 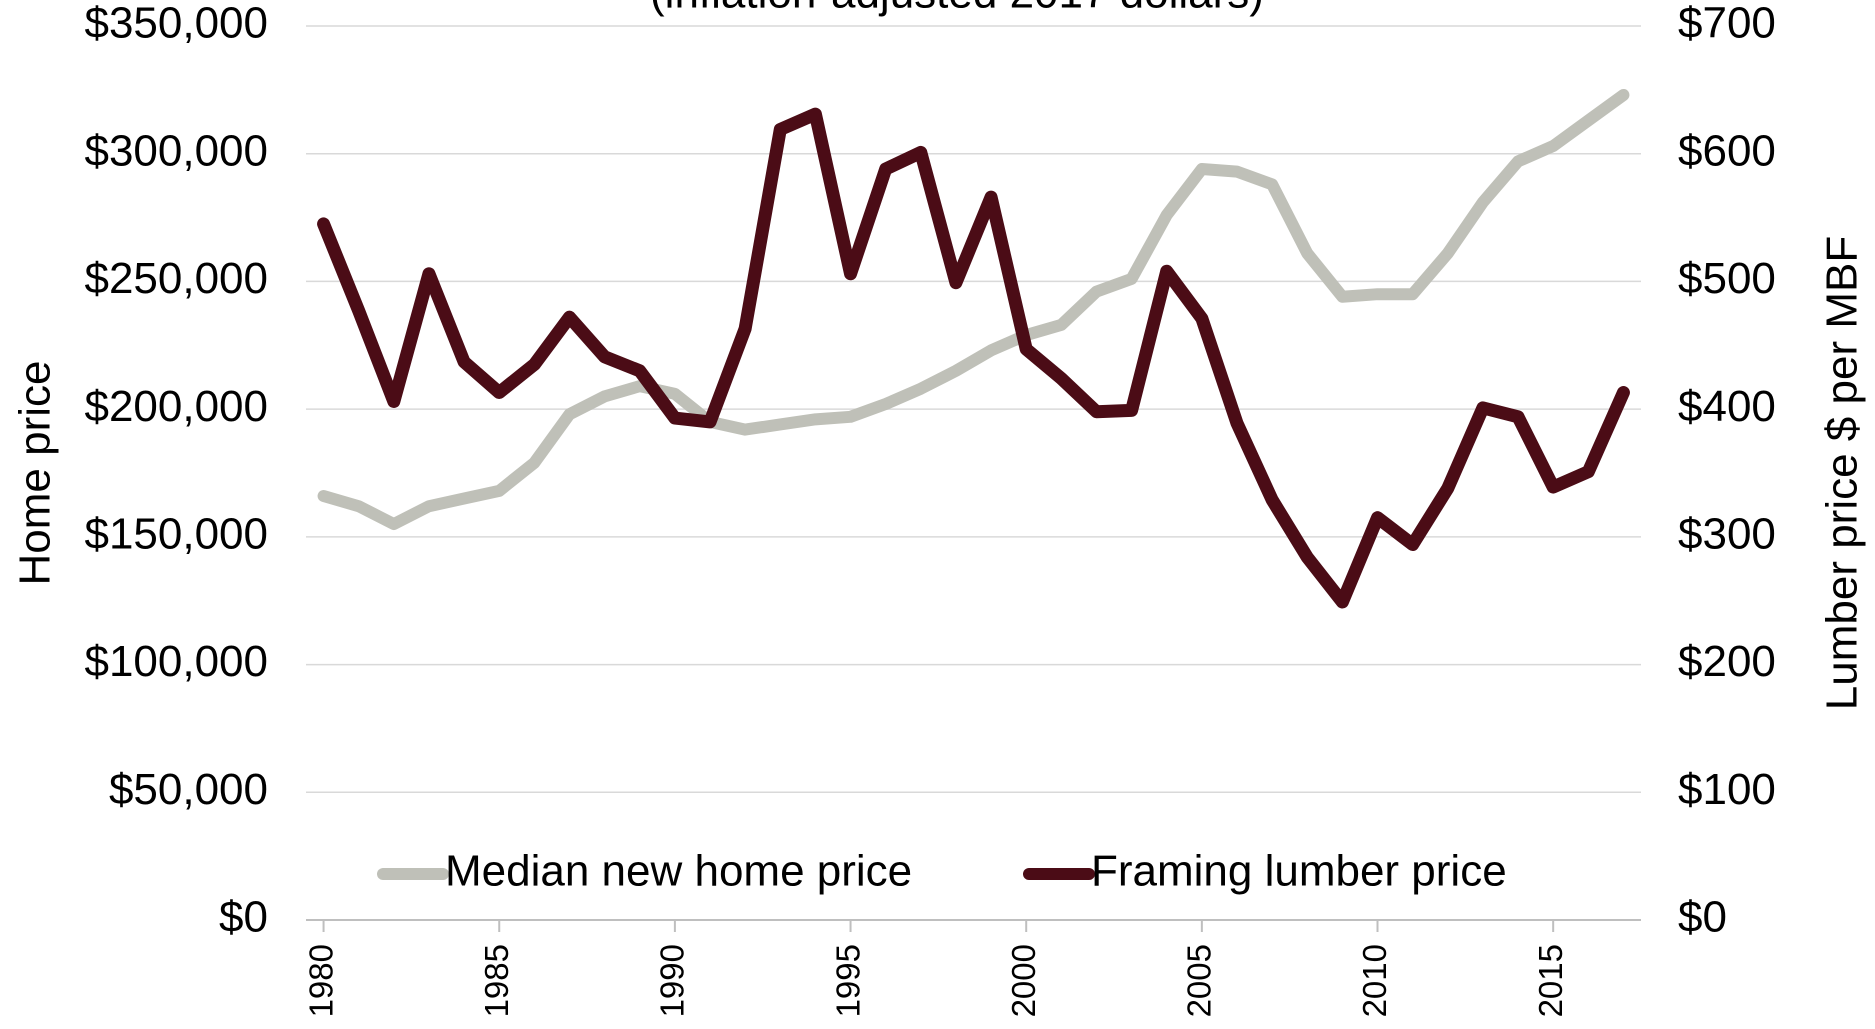 What do you see at coordinates (176, 661) in the screenshot?
I see `y-tick-label: $100,000` at bounding box center [176, 661].